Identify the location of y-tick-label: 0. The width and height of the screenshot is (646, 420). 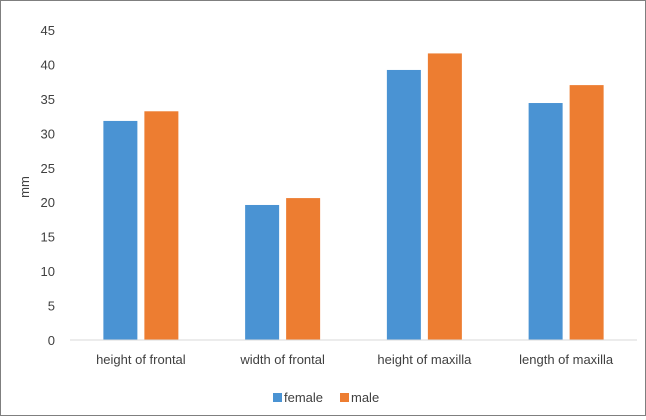
(51, 340).